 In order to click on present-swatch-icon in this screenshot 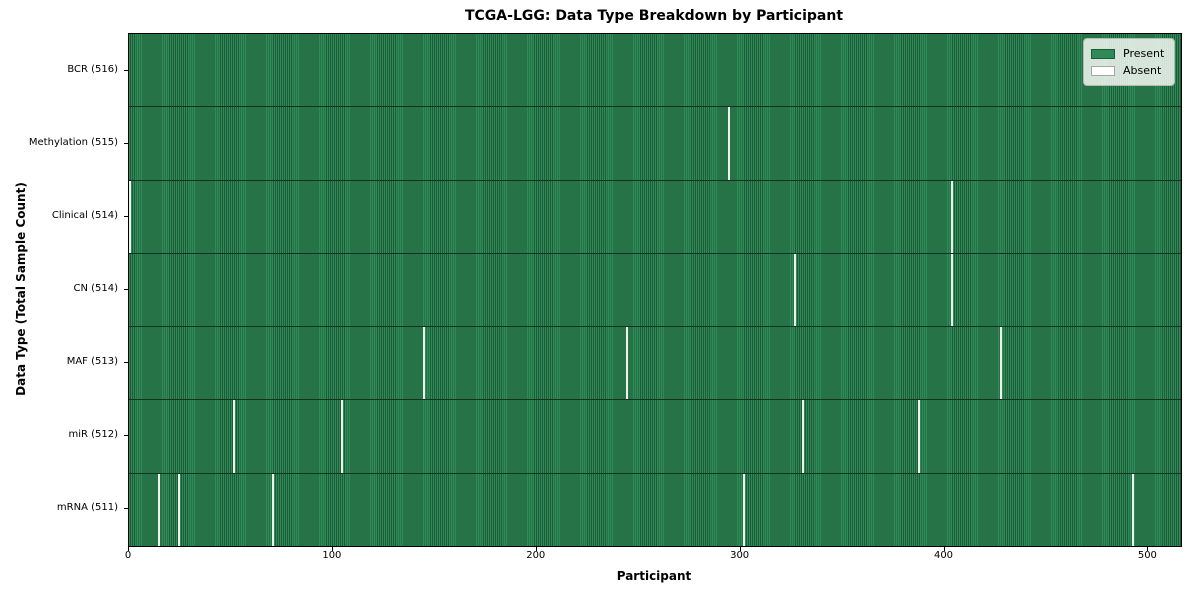, I will do `click(1103, 53)`.